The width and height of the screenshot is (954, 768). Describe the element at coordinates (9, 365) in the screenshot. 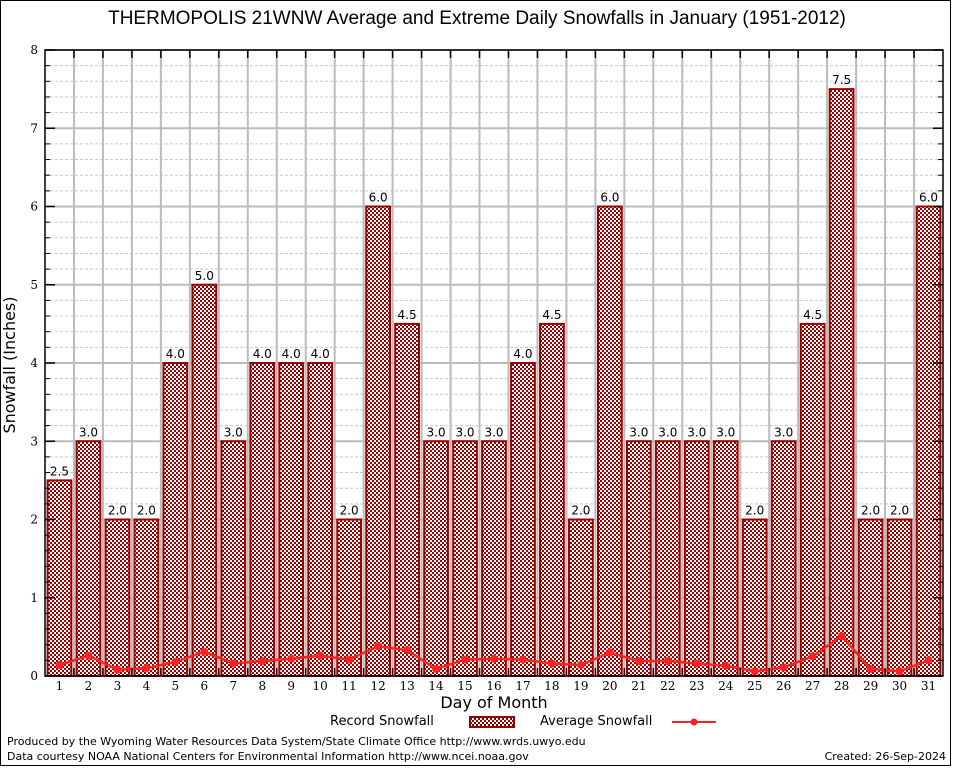

I see `y-axis-label: Snowfall (Inches)` at that location.